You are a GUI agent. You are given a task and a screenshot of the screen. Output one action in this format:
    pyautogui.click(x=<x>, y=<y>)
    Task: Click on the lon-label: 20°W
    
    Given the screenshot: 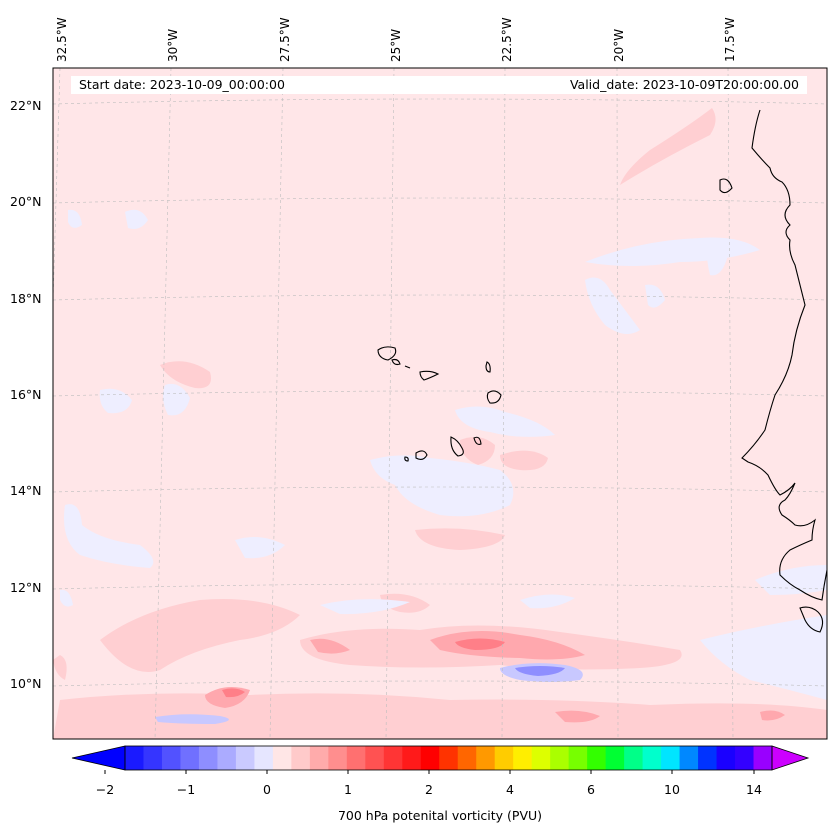 What is the action you would take?
    pyautogui.click(x=619, y=45)
    